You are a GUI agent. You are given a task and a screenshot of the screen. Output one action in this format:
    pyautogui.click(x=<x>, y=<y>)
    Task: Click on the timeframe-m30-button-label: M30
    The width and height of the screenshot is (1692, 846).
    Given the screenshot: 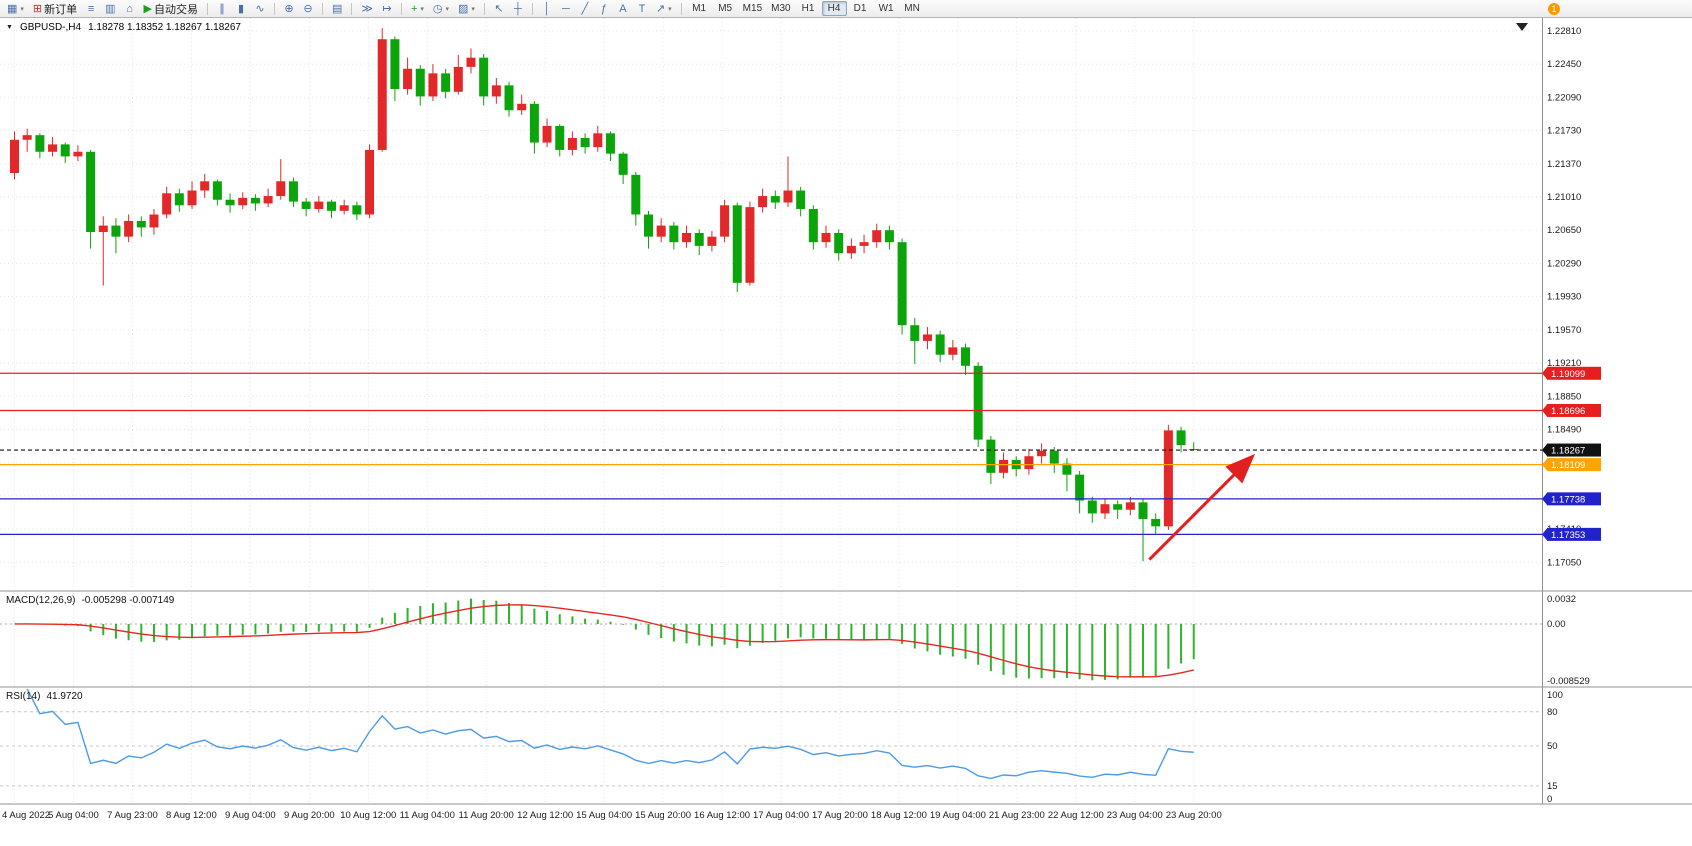 What is the action you would take?
    pyautogui.click(x=781, y=8)
    